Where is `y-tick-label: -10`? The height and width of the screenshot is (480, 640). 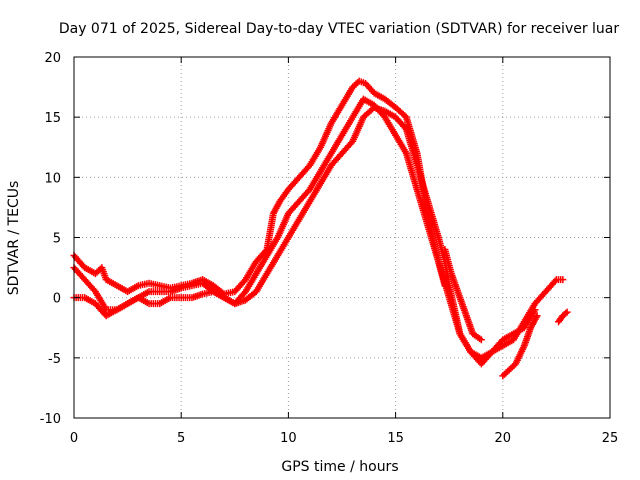
y-tick-label: -10 is located at coordinates (50, 419).